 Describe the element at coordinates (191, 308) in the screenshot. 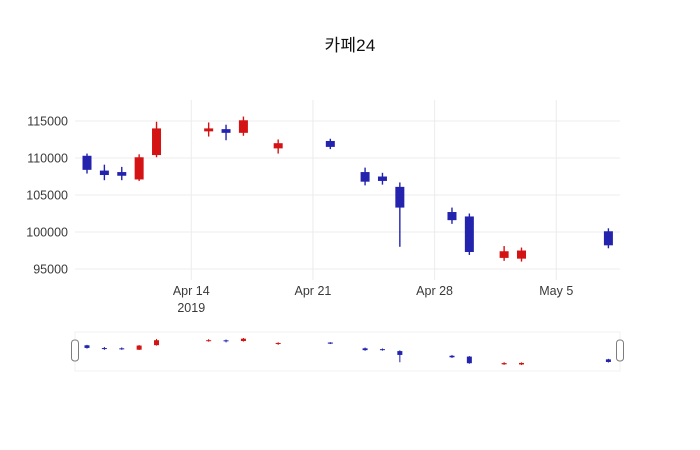

I see `x-axis-year-label: 2019` at that location.